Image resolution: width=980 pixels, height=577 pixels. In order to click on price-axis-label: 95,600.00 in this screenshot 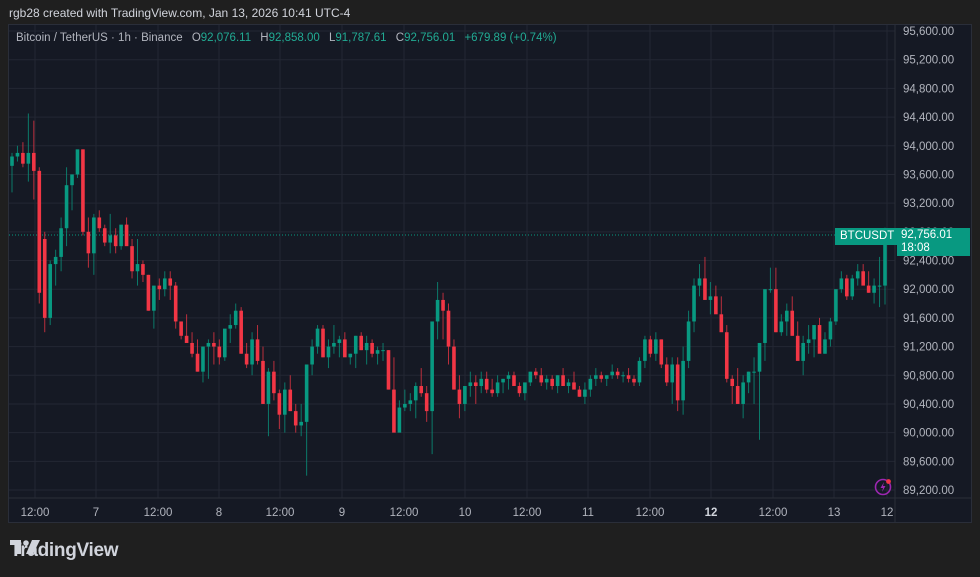, I will do `click(928, 32)`.